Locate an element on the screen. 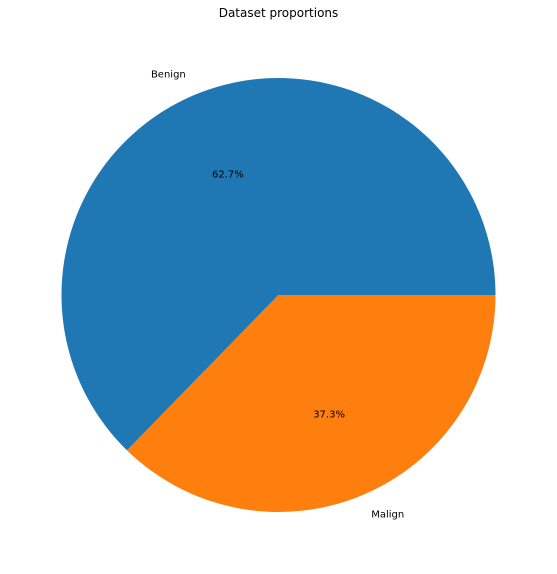  pct-label-malign: 37.3% is located at coordinates (329, 414).